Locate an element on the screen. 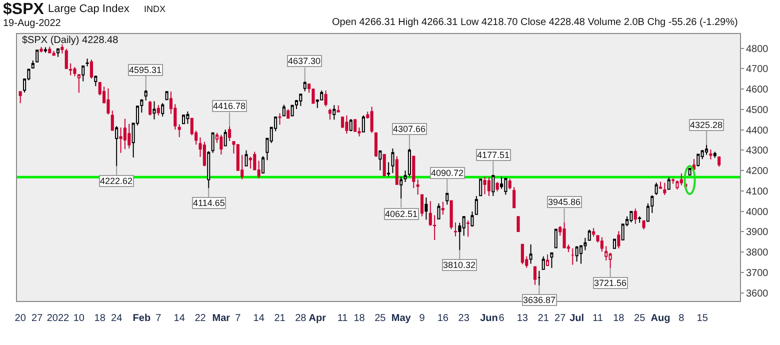 The image size is (780, 345). annotation: 4090.72 is located at coordinates (447, 173).